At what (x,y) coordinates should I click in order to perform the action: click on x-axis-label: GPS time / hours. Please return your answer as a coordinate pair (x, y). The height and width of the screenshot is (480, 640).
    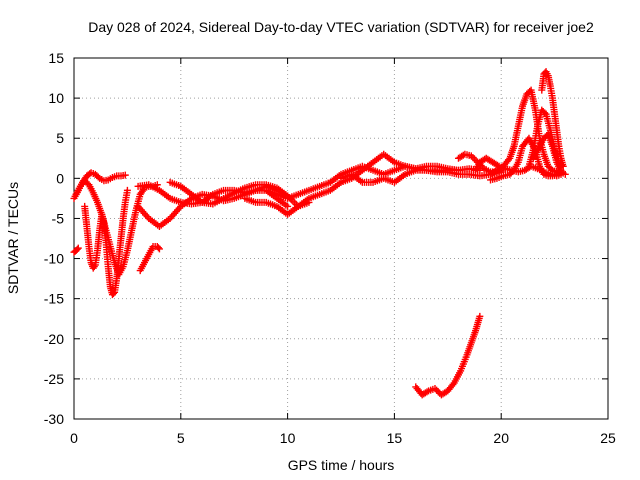
    Looking at the image, I should click on (341, 465).